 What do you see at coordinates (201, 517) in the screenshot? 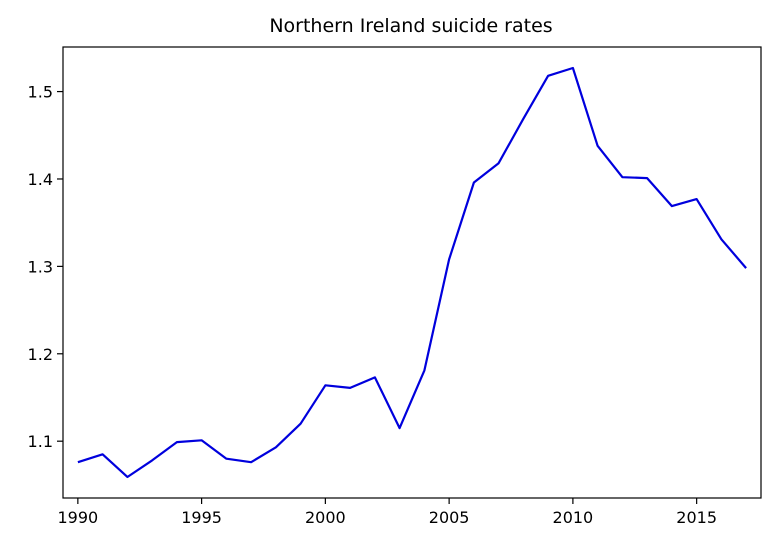
I see `x-tick-label: 1995` at bounding box center [201, 517].